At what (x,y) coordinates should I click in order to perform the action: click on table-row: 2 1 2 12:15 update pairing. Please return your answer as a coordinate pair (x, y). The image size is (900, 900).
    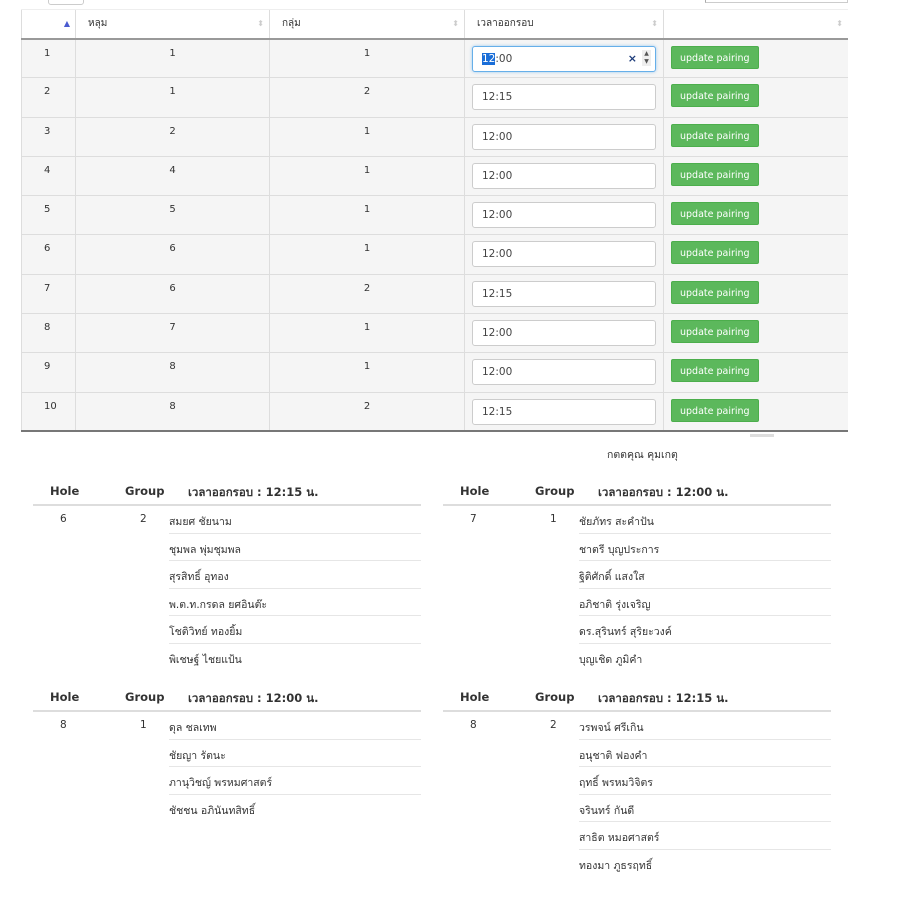
    Looking at the image, I should click on (434, 97).